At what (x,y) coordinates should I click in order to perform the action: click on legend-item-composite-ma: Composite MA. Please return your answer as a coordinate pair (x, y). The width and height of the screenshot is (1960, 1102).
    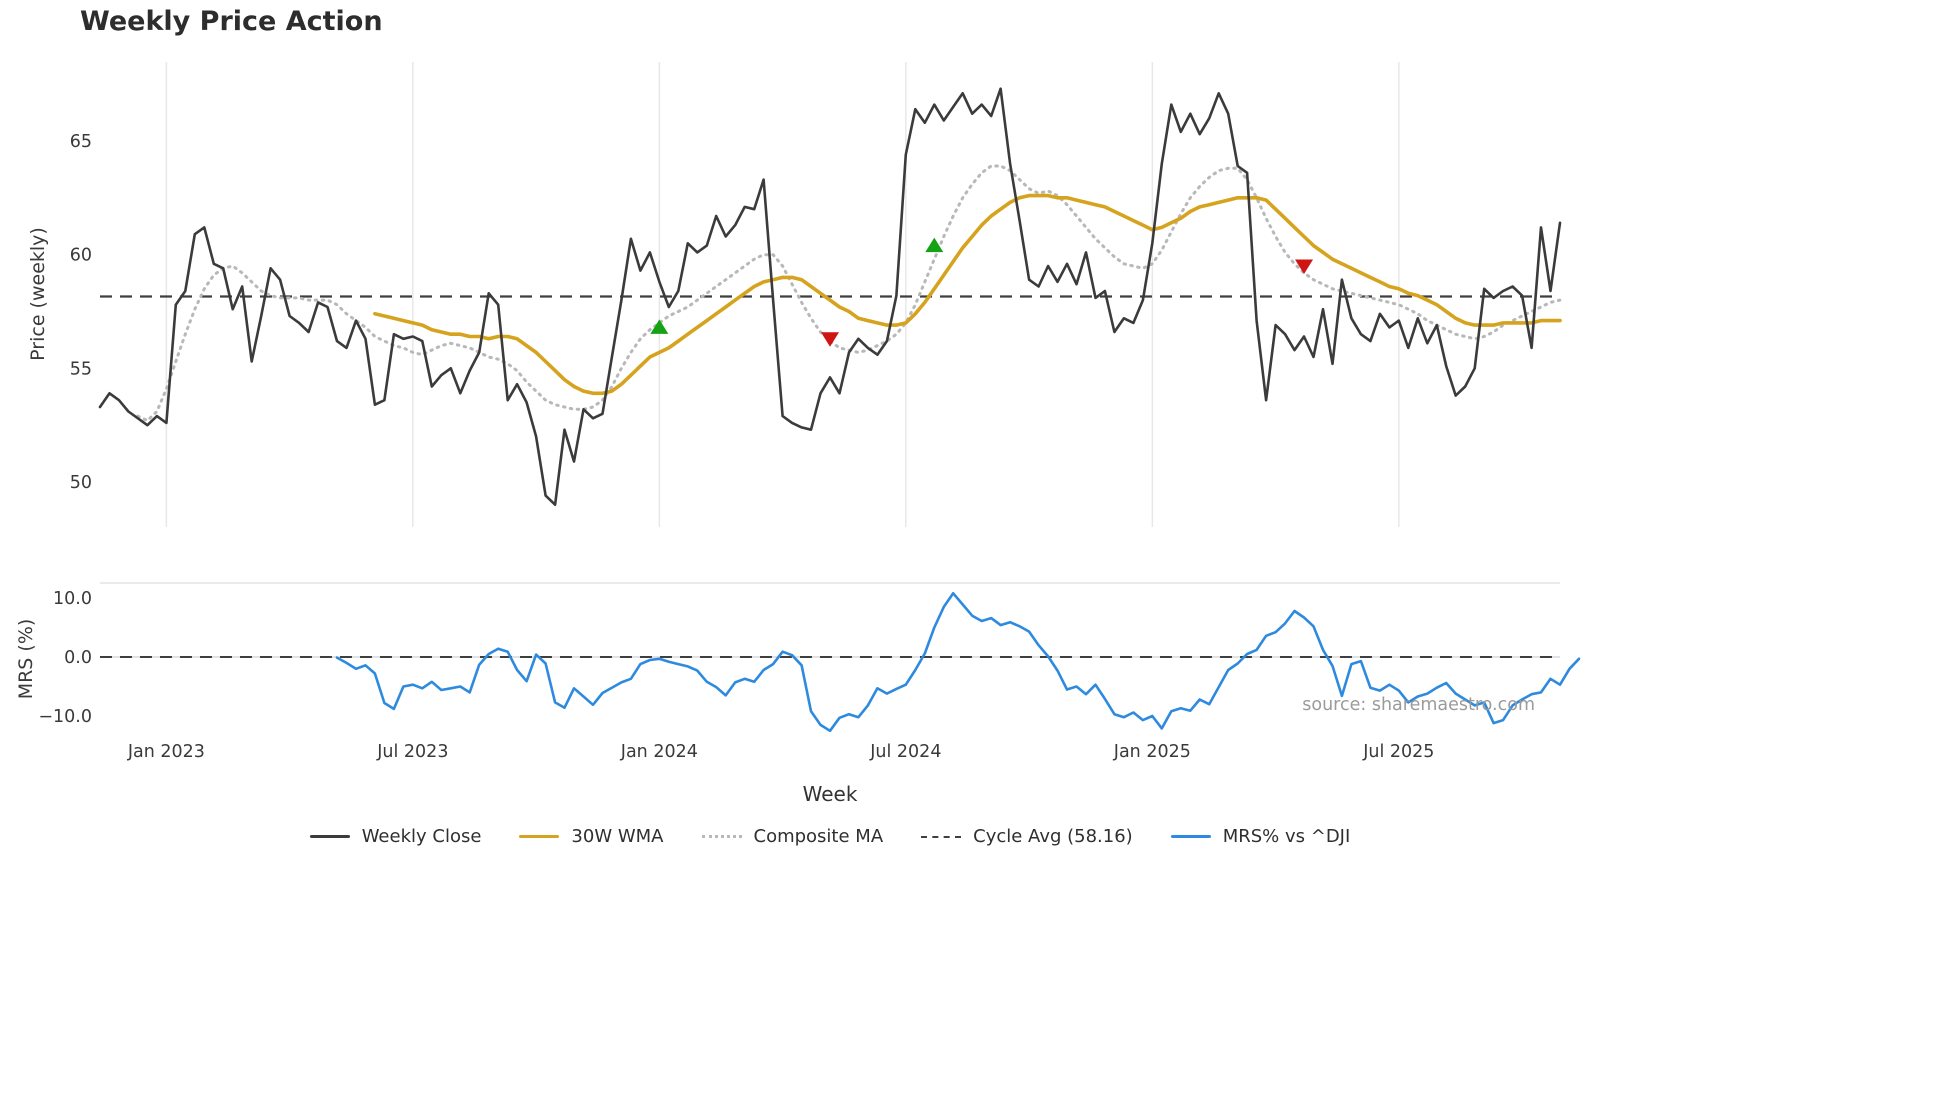
    Looking at the image, I should click on (792, 836).